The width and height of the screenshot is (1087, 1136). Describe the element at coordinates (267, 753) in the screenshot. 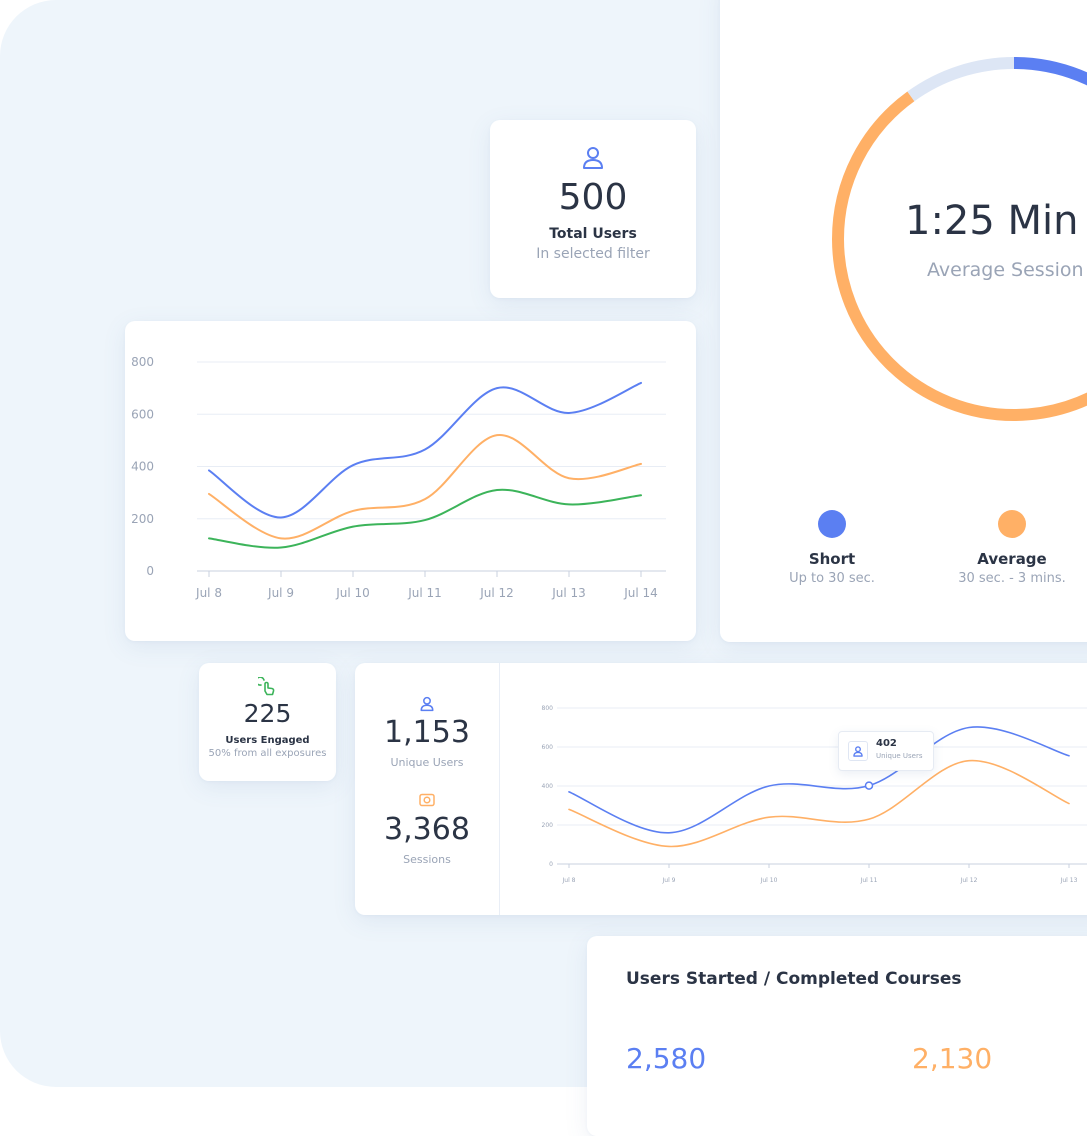

I see `users-engaged-sublabel: 50% from all exposures` at that location.